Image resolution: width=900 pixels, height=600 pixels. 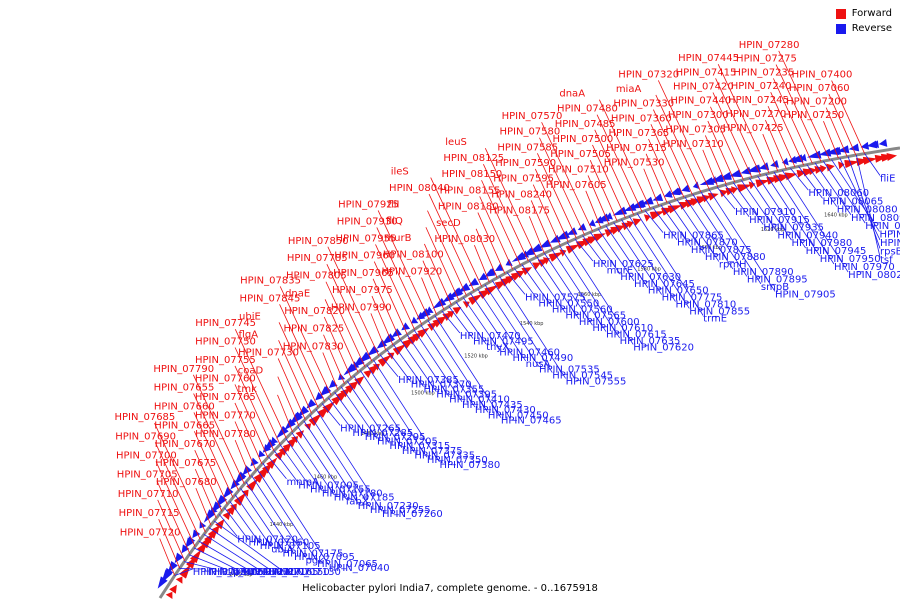 I want to click on forward-gene-label: HPIN_07925, so click(x=368, y=204).